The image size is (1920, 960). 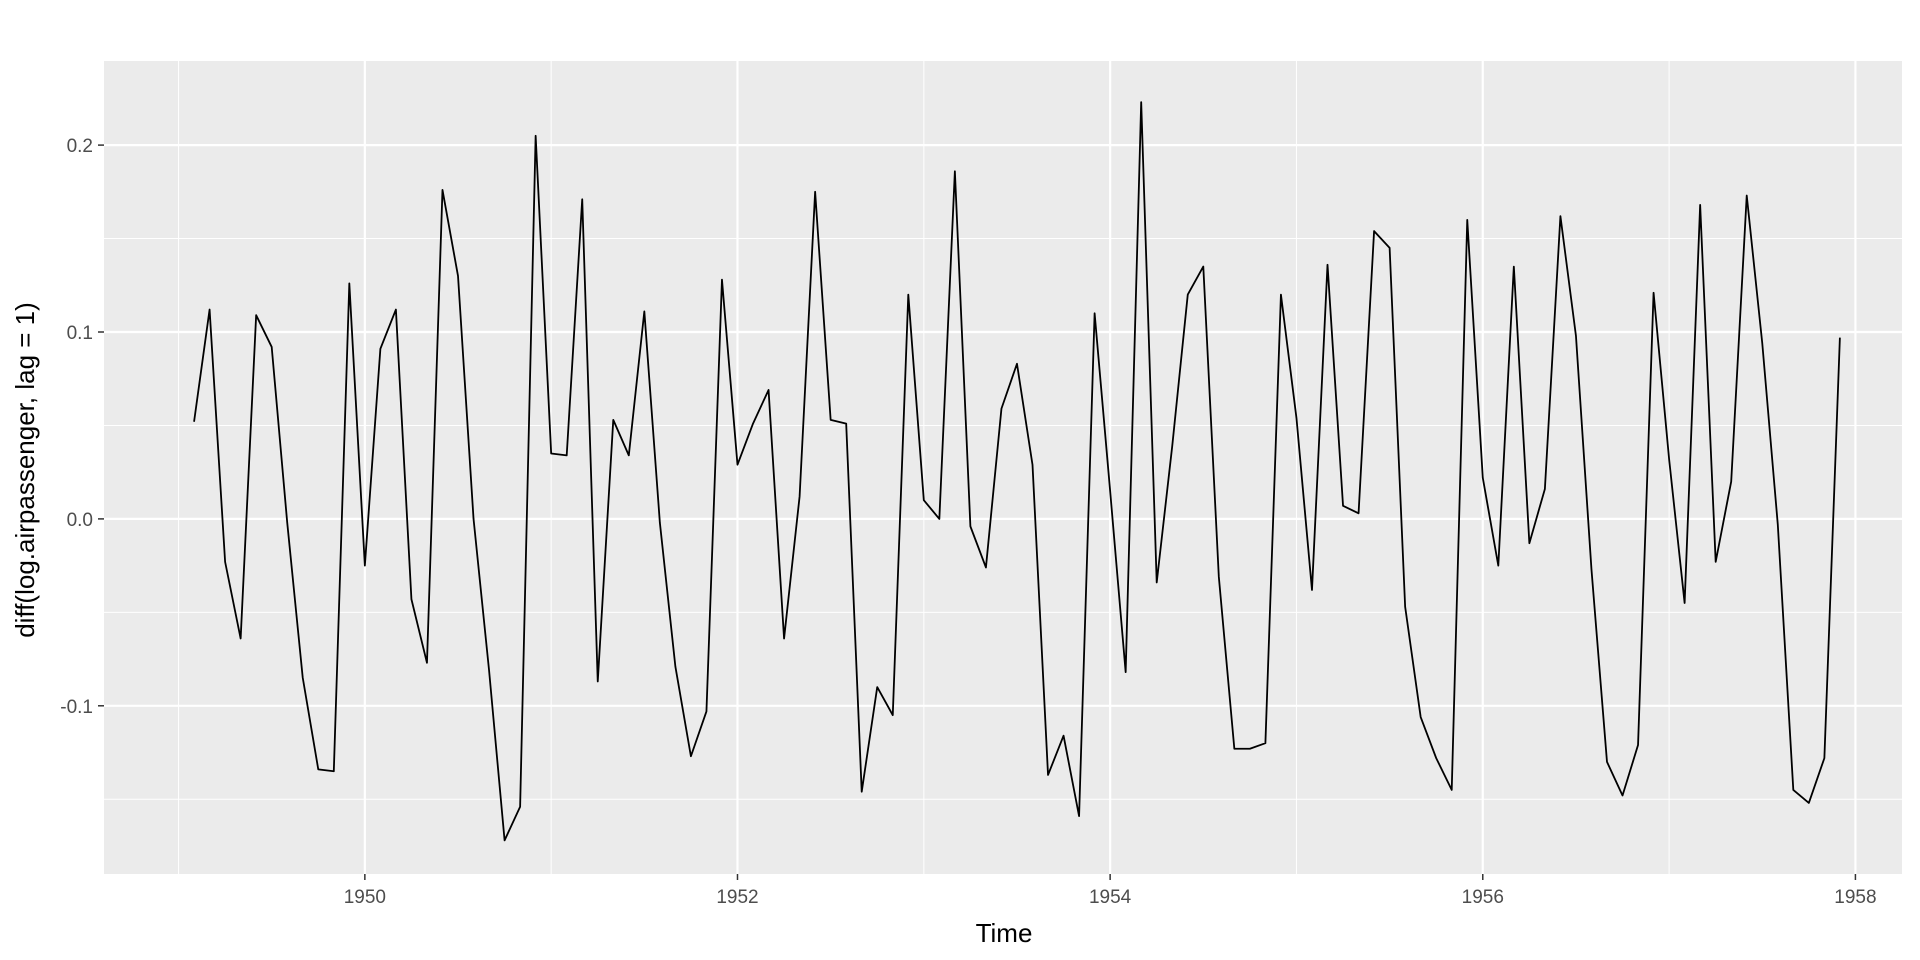 What do you see at coordinates (365, 897) in the screenshot?
I see `x-tick-label: 1950` at bounding box center [365, 897].